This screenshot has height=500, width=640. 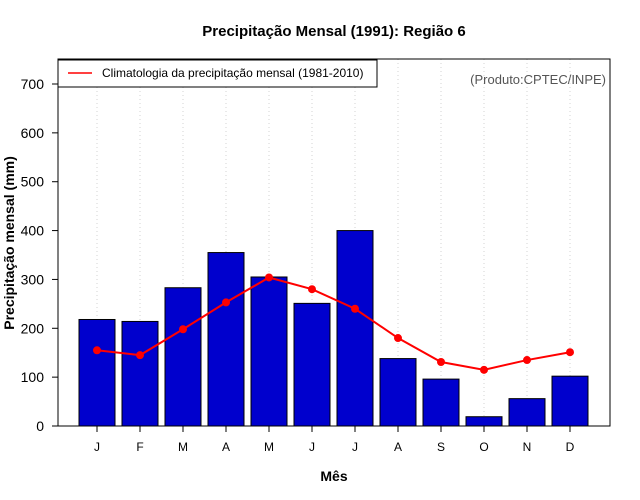 I want to click on y-tick-label-100: 100, so click(x=33, y=377).